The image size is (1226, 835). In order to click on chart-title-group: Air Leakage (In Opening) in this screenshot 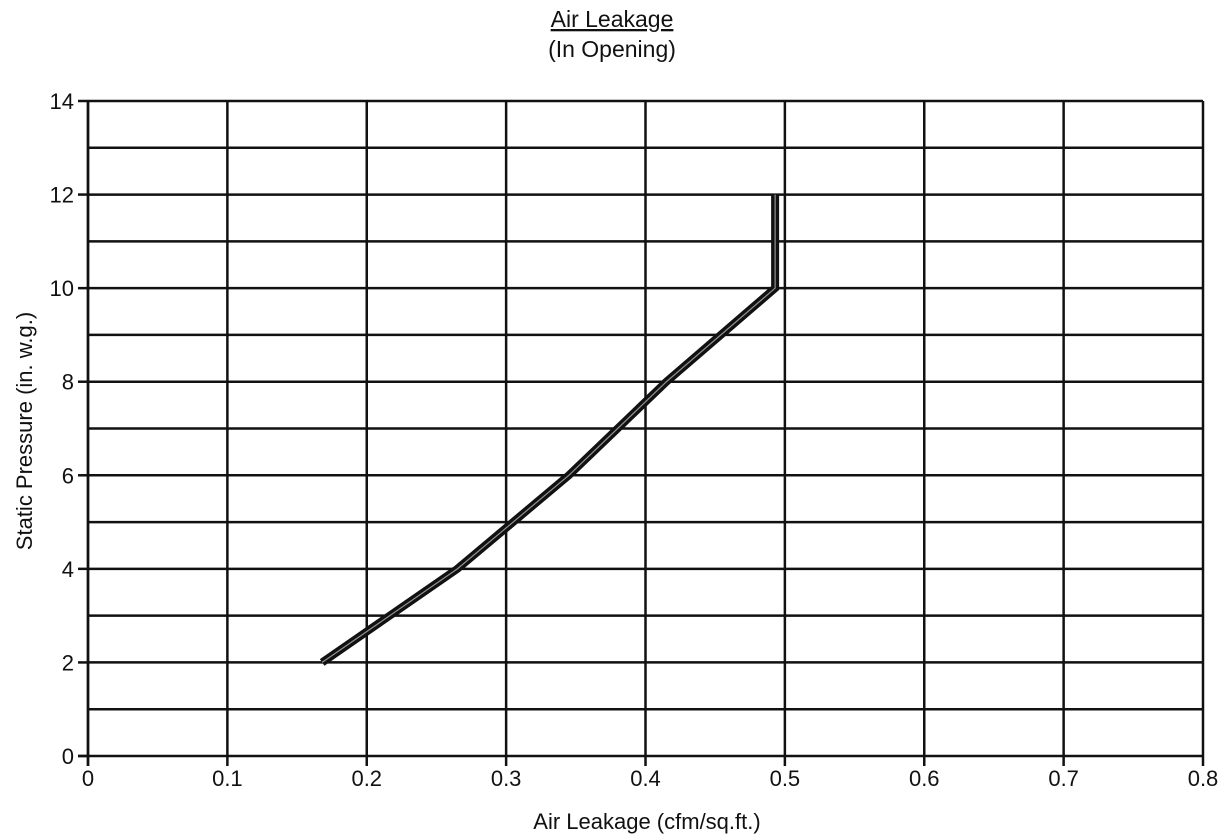, I will do `click(612, 34)`.